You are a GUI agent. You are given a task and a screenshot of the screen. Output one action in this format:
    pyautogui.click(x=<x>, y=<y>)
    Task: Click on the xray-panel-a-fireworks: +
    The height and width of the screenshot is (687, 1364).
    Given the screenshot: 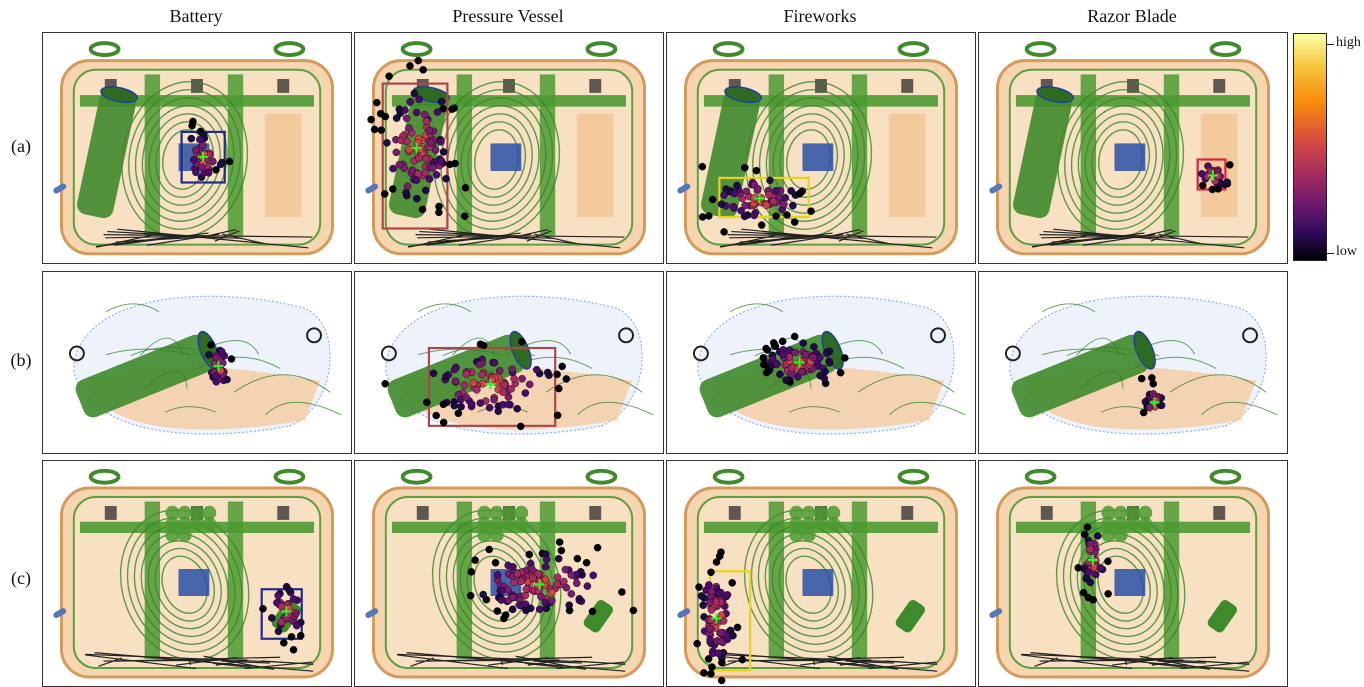 What is the action you would take?
    pyautogui.click(x=821, y=148)
    